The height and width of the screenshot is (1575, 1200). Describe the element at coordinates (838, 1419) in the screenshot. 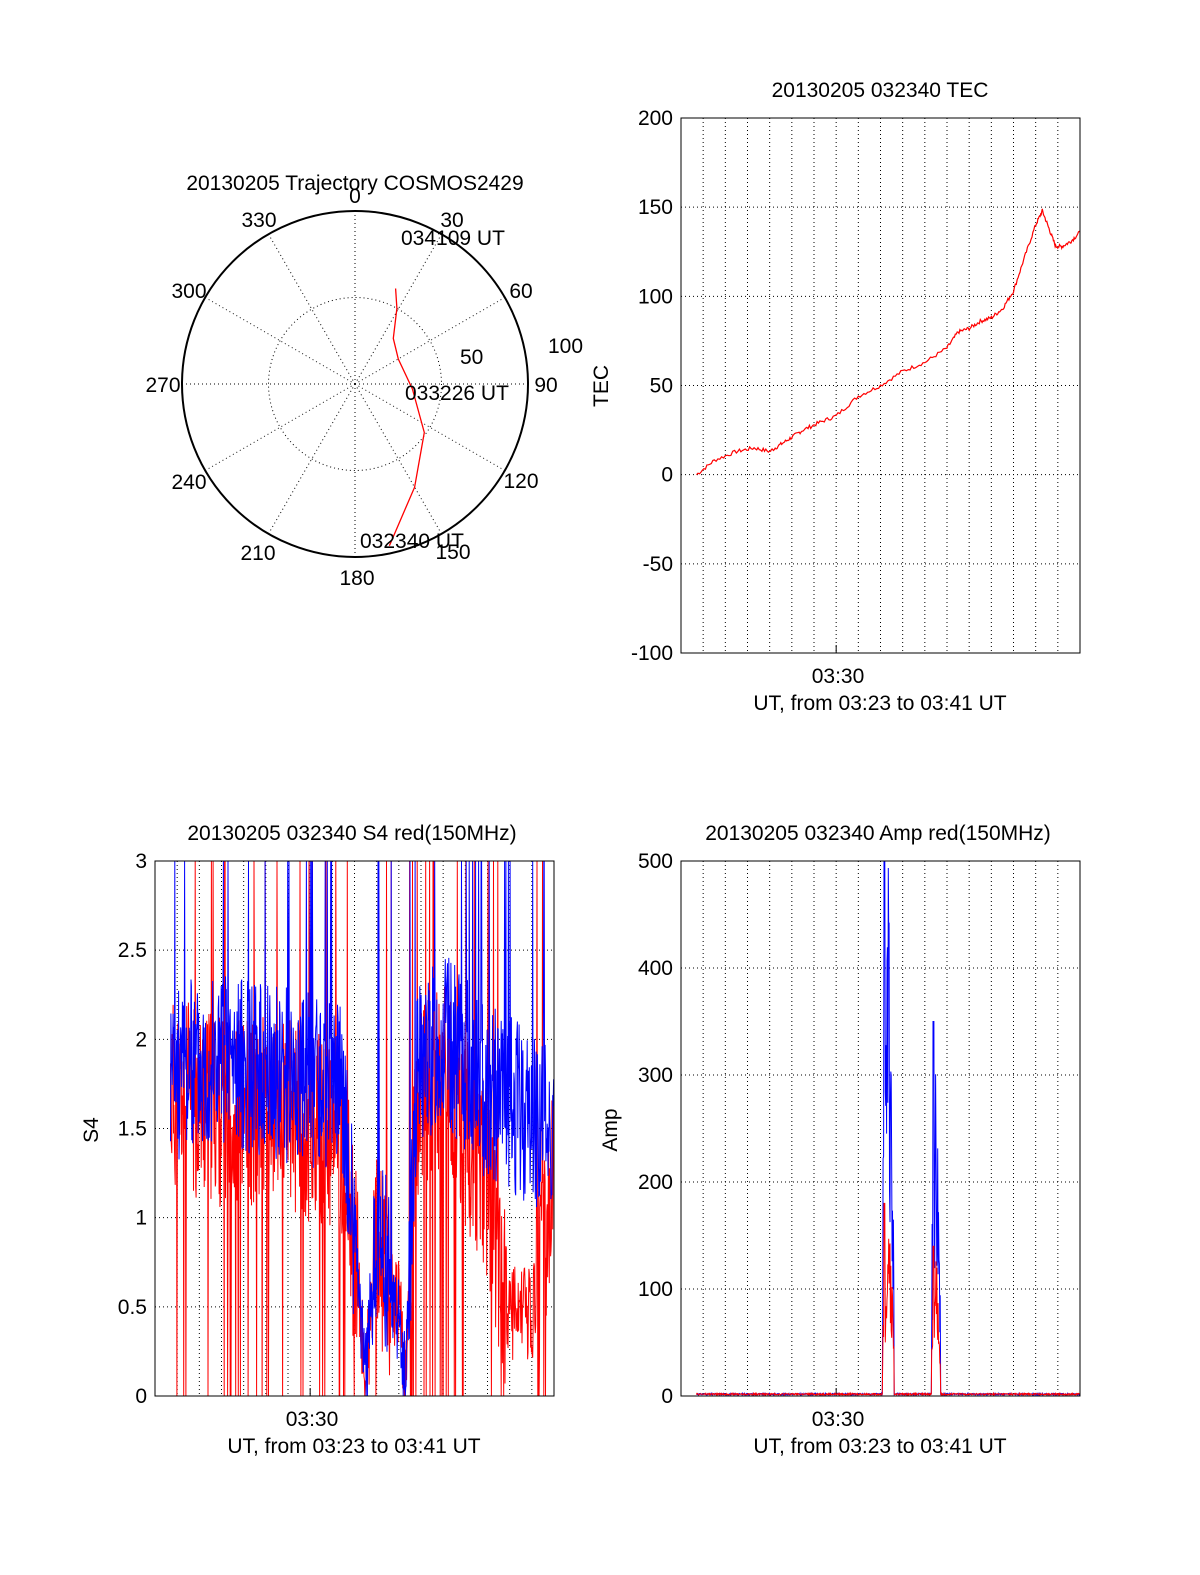

I see `amp-xtick-label: 03:30` at that location.